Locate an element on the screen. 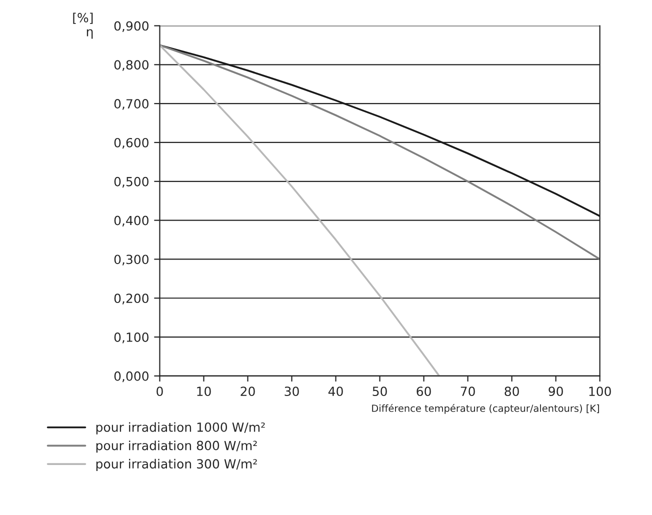 The height and width of the screenshot is (515, 652). y-axis-title: [%] η is located at coordinates (83, 25).